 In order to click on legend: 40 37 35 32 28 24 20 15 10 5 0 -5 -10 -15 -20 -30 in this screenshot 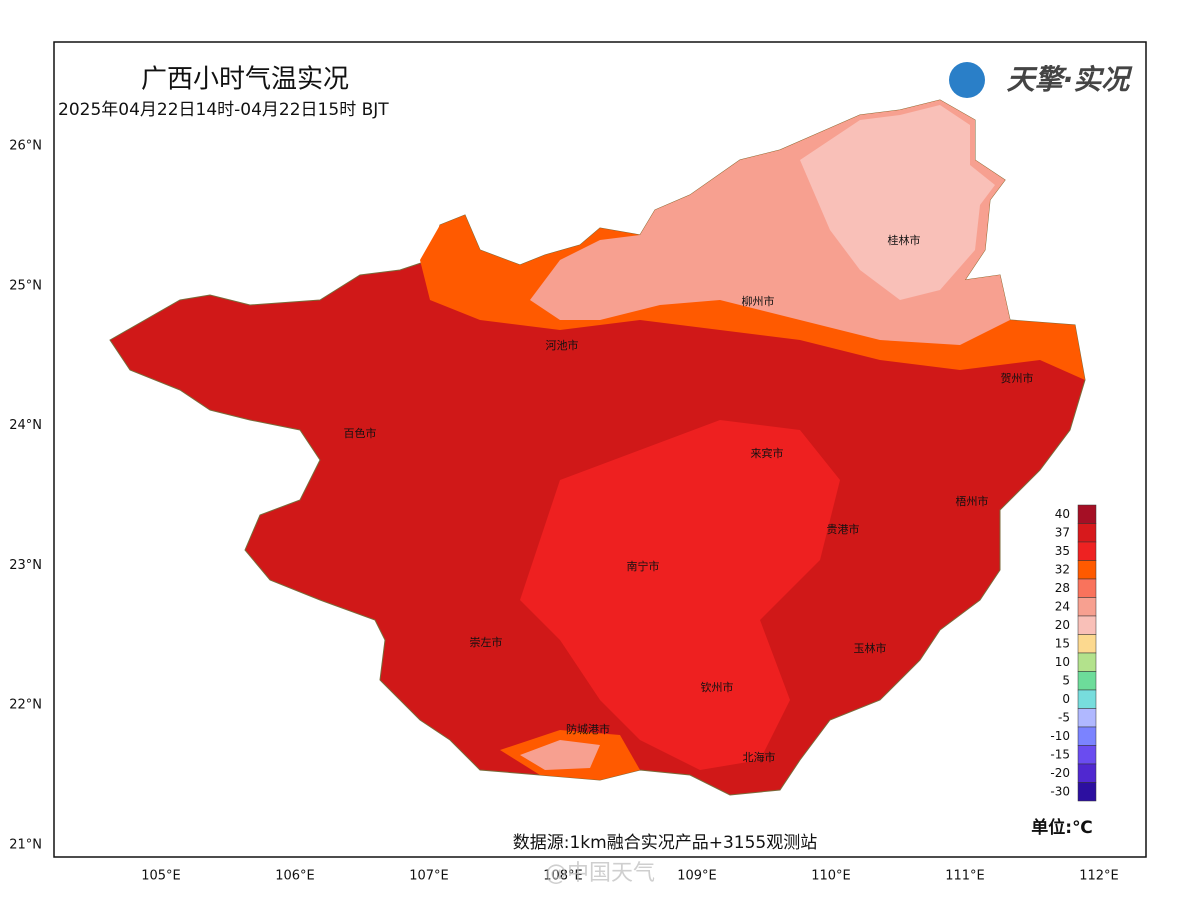, I will do `click(1073, 653)`.